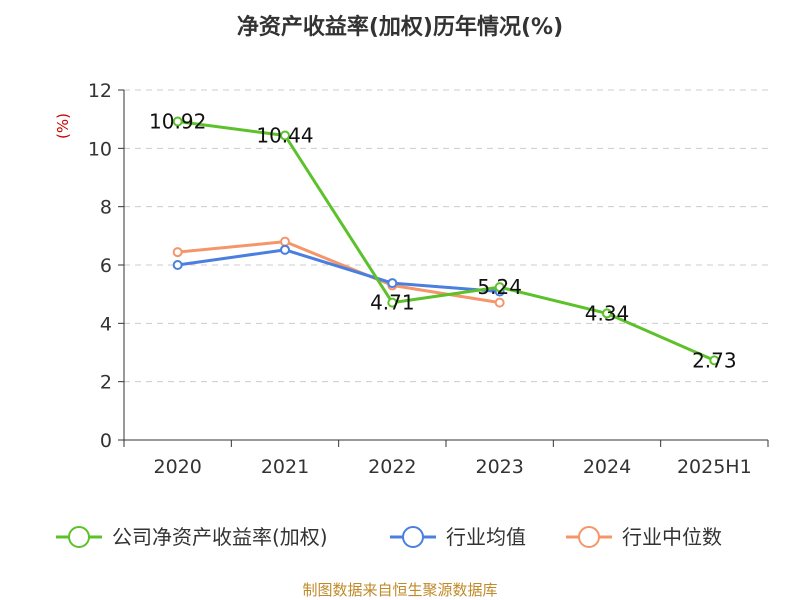  What do you see at coordinates (499, 467) in the screenshot?
I see `x-tick-label: 2023` at bounding box center [499, 467].